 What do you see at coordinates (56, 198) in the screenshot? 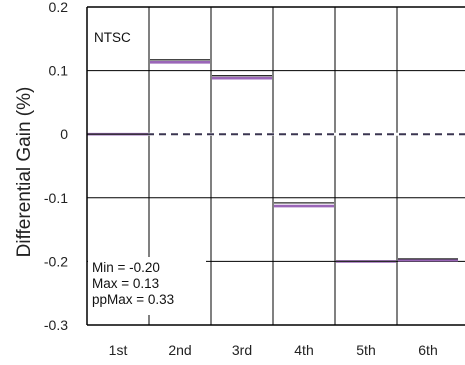
I see `y-tick-label-3: -0.1` at bounding box center [56, 198].